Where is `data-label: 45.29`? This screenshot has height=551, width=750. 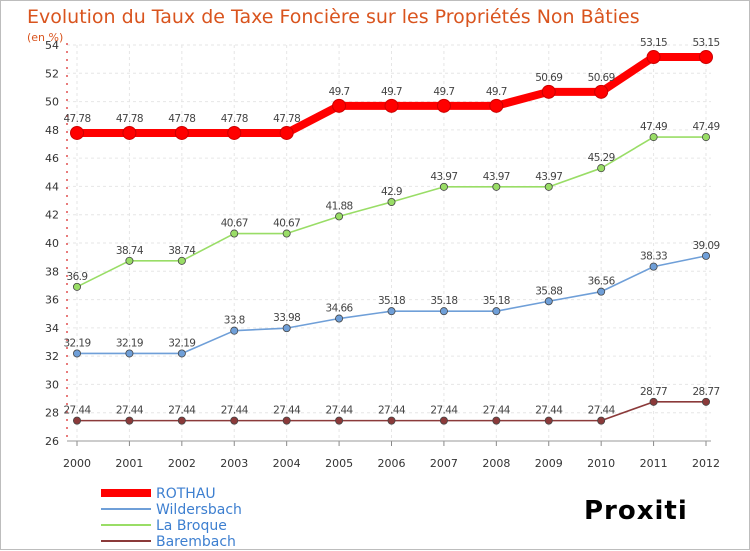 data-label: 45.29 is located at coordinates (601, 158).